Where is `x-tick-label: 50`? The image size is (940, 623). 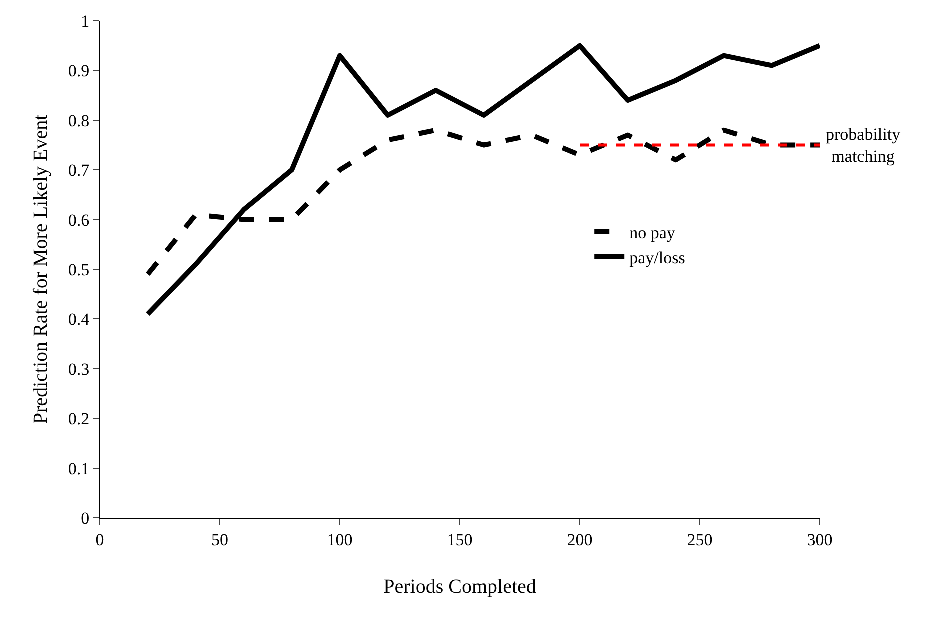
x-tick-label: 50 is located at coordinates (220, 540).